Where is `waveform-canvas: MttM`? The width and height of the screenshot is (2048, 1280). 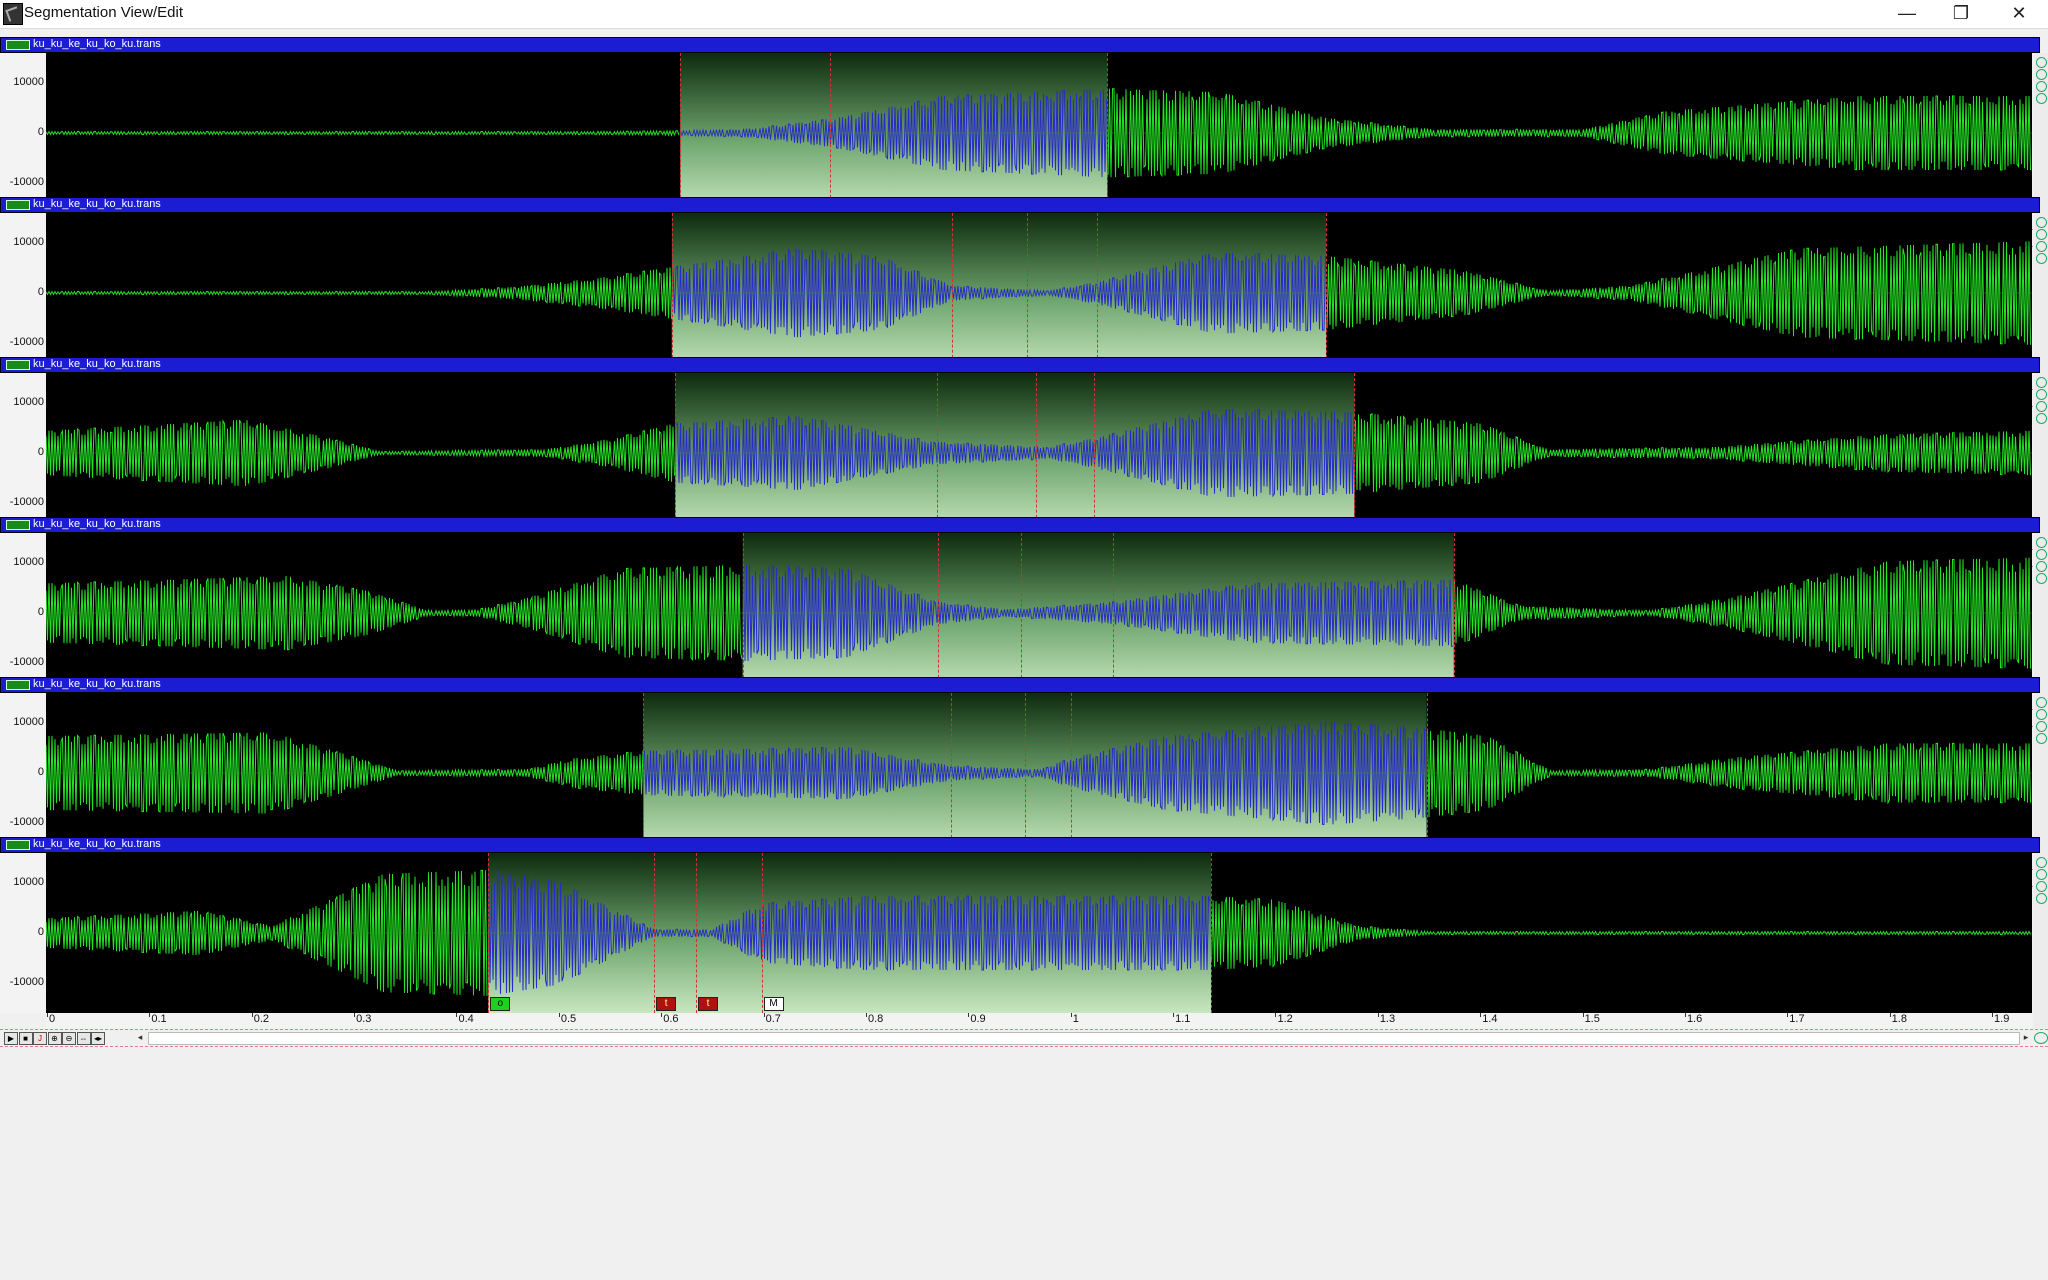
waveform-canvas: MttM is located at coordinates (1039, 293).